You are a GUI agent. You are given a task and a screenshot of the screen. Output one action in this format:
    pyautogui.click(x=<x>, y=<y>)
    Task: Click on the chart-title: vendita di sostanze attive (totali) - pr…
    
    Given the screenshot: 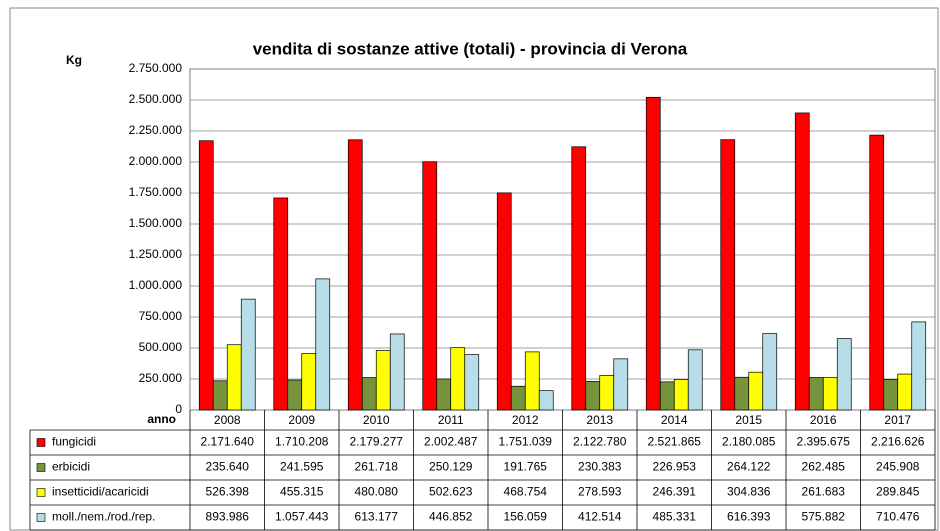 What is the action you would take?
    pyautogui.click(x=470, y=48)
    